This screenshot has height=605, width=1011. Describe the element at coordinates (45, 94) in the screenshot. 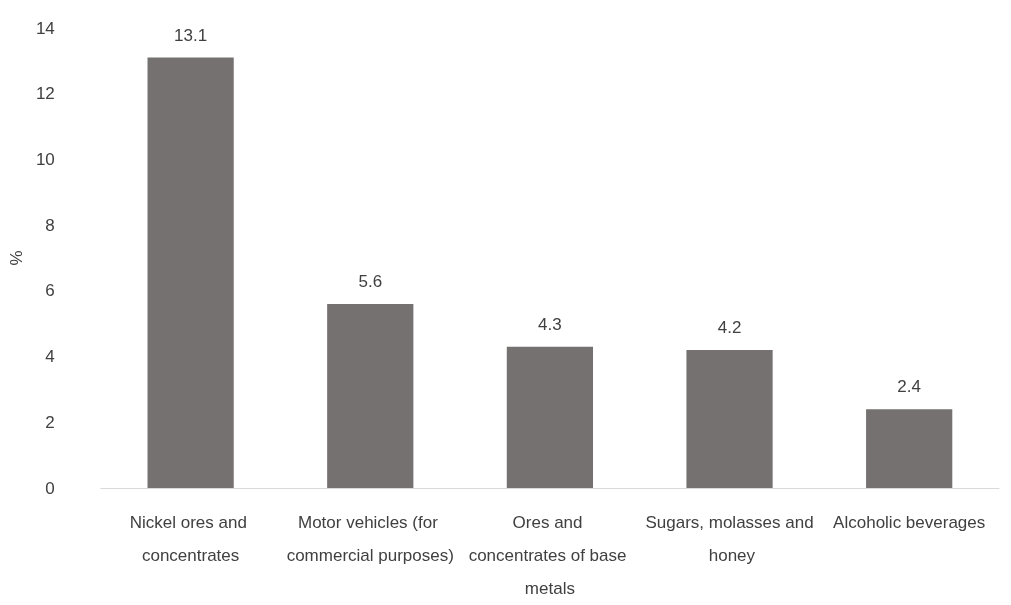

I see `y-tick-label: 12` at that location.